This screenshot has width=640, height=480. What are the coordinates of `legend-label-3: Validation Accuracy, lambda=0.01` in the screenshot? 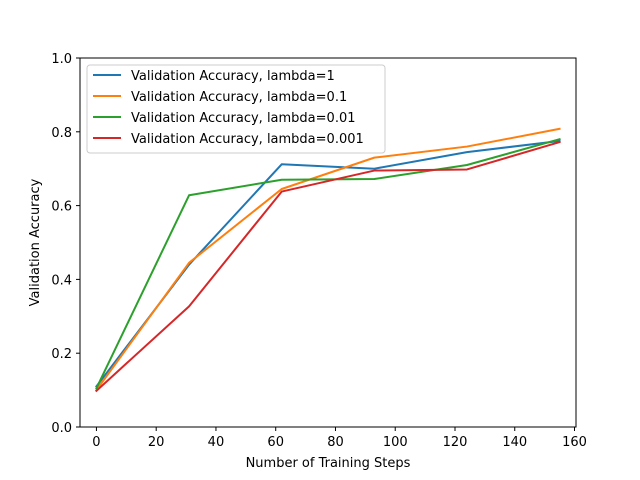 It's located at (243, 118).